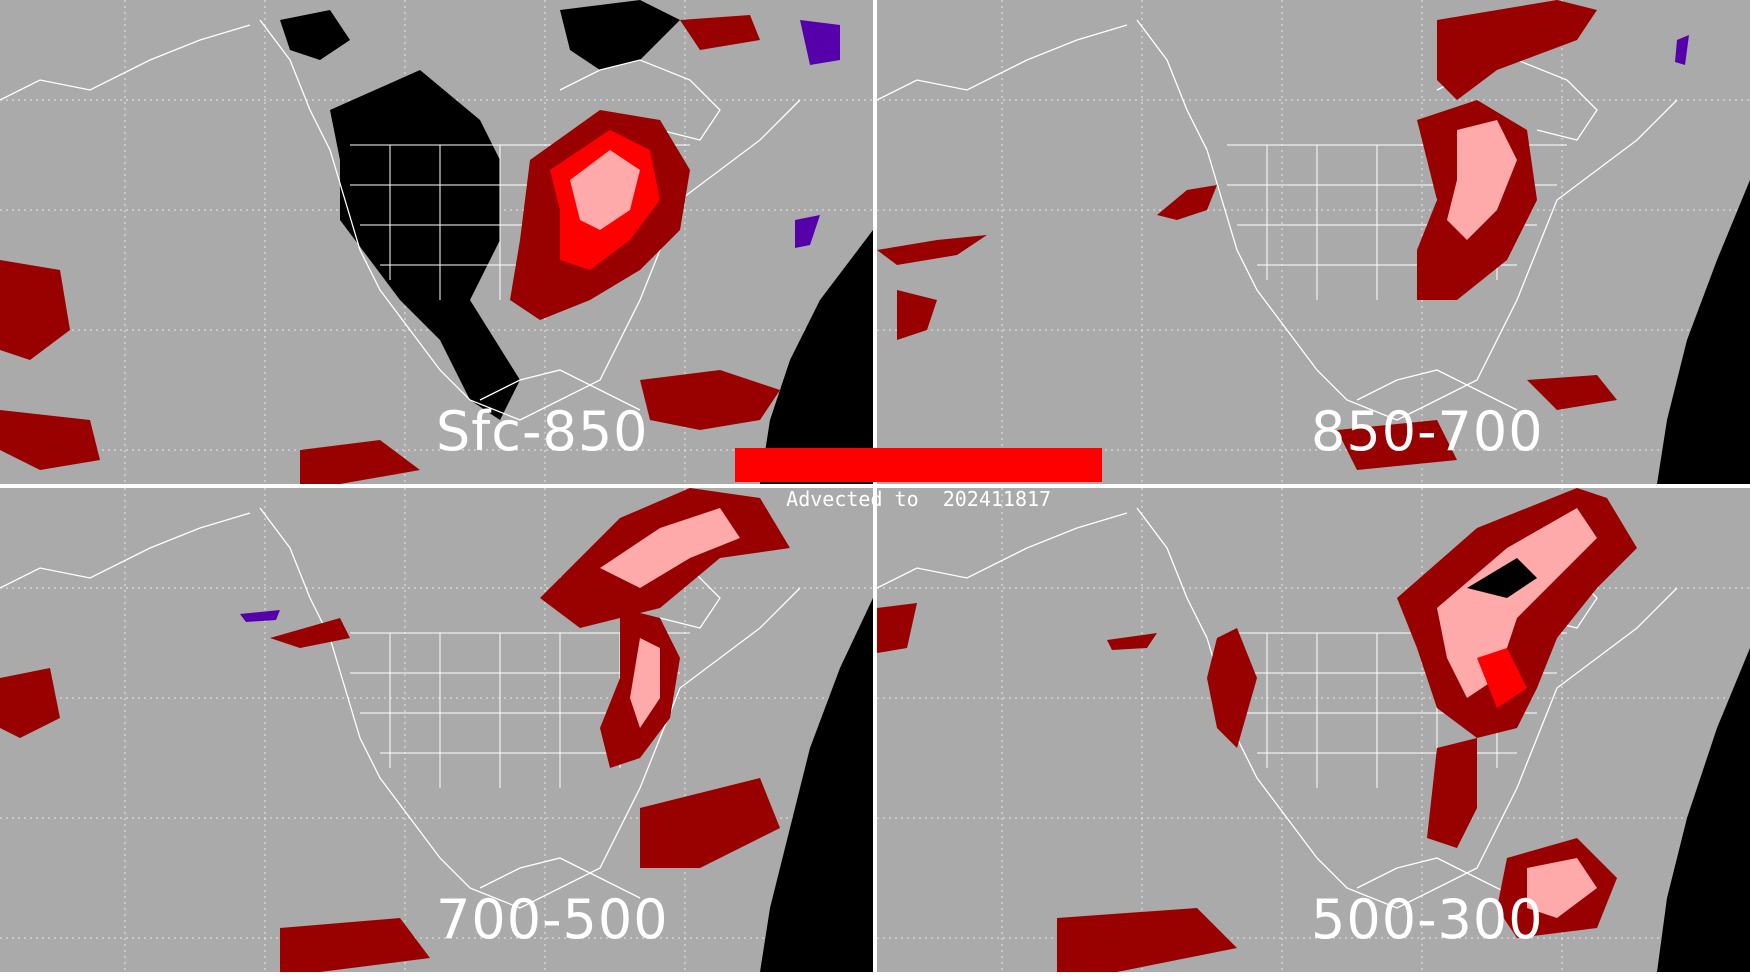 This screenshot has width=1750, height=976. I want to click on layer-label-500-300: 500-300, so click(1427, 919).